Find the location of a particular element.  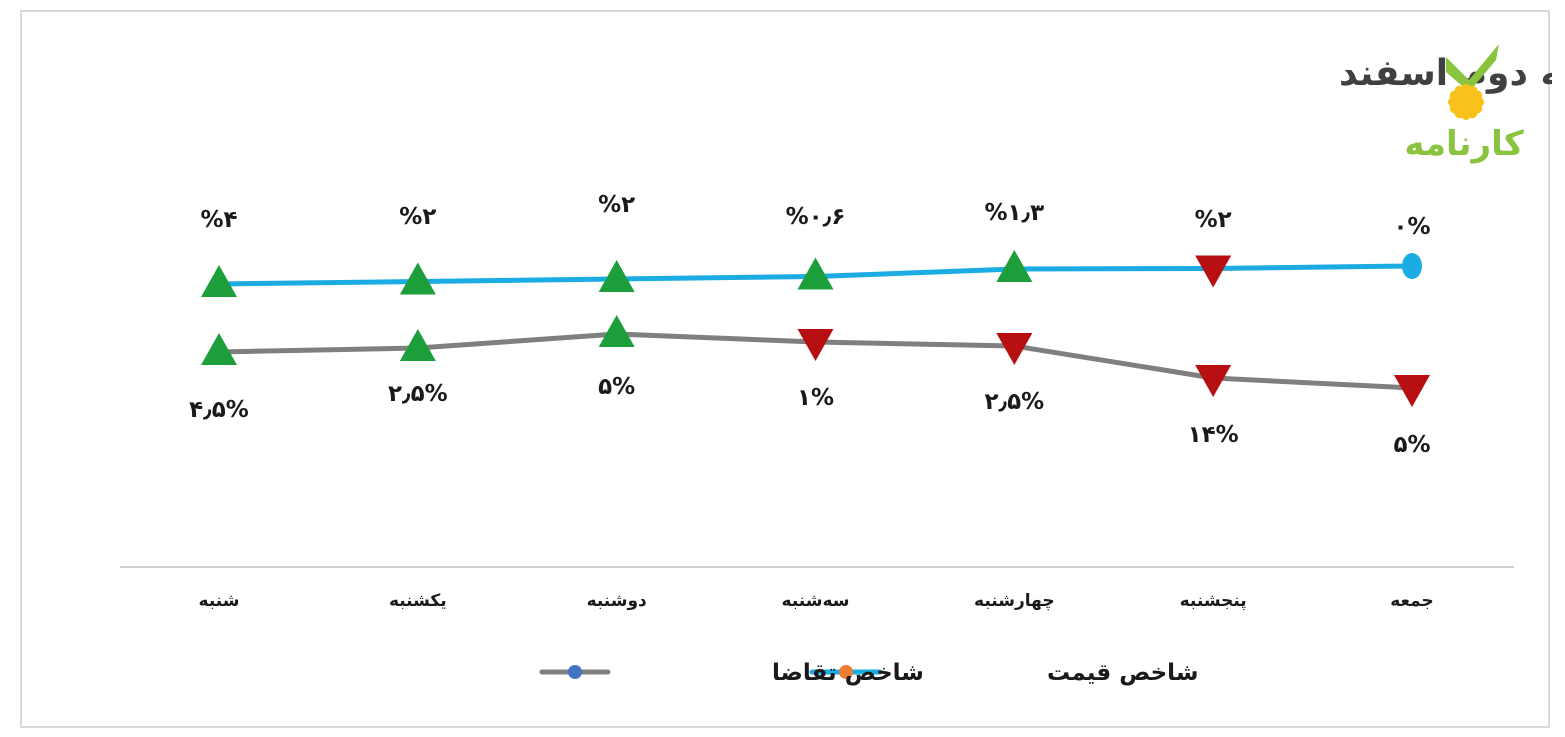

category-label: پنجشنبه is located at coordinates (1213, 601).